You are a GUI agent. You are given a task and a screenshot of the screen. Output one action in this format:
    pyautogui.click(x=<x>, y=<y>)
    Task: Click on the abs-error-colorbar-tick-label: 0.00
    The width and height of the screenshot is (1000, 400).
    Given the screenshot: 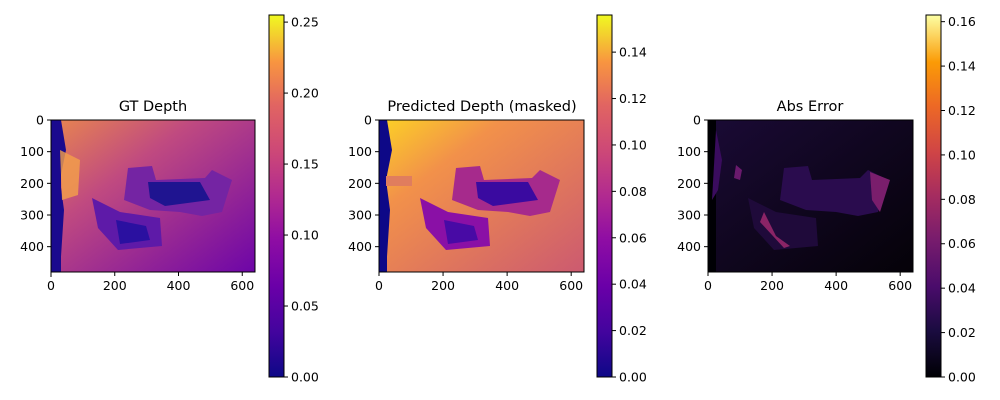 What is the action you would take?
    pyautogui.click(x=962, y=377)
    